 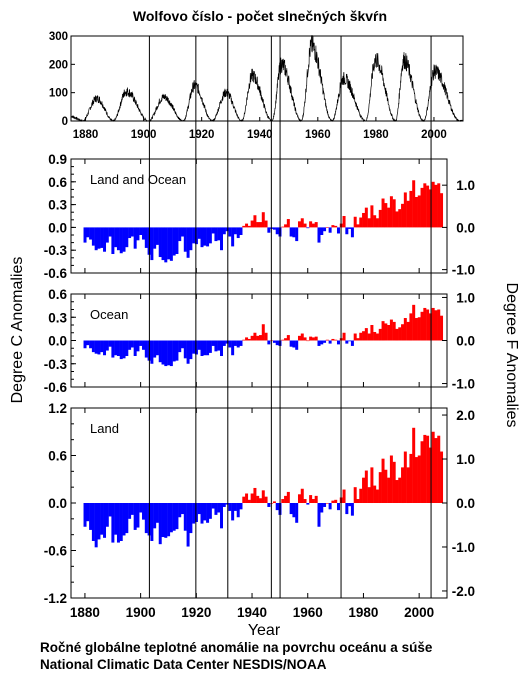 I want to click on year-tick-label: 1940, so click(x=252, y=612).